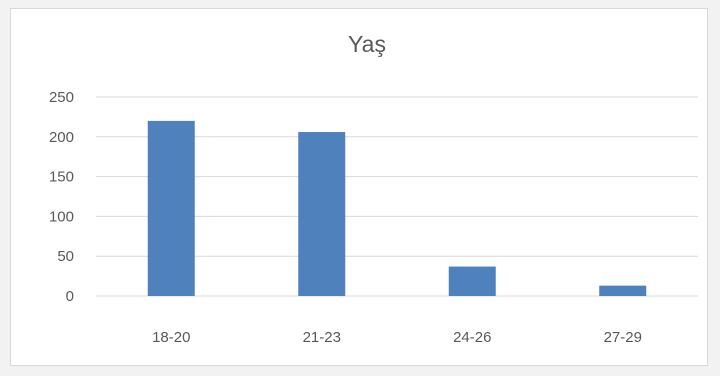  I want to click on x-tick-label: 18-20, so click(171, 337).